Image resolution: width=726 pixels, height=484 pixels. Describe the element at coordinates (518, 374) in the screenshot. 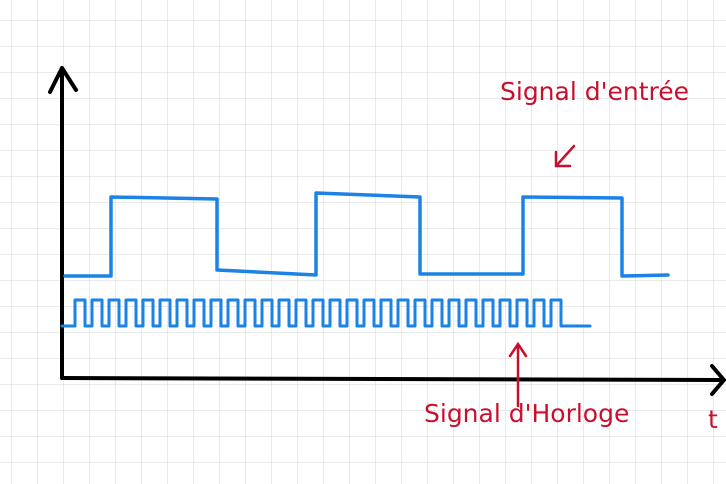

I see `clock-signal-arrow` at that location.